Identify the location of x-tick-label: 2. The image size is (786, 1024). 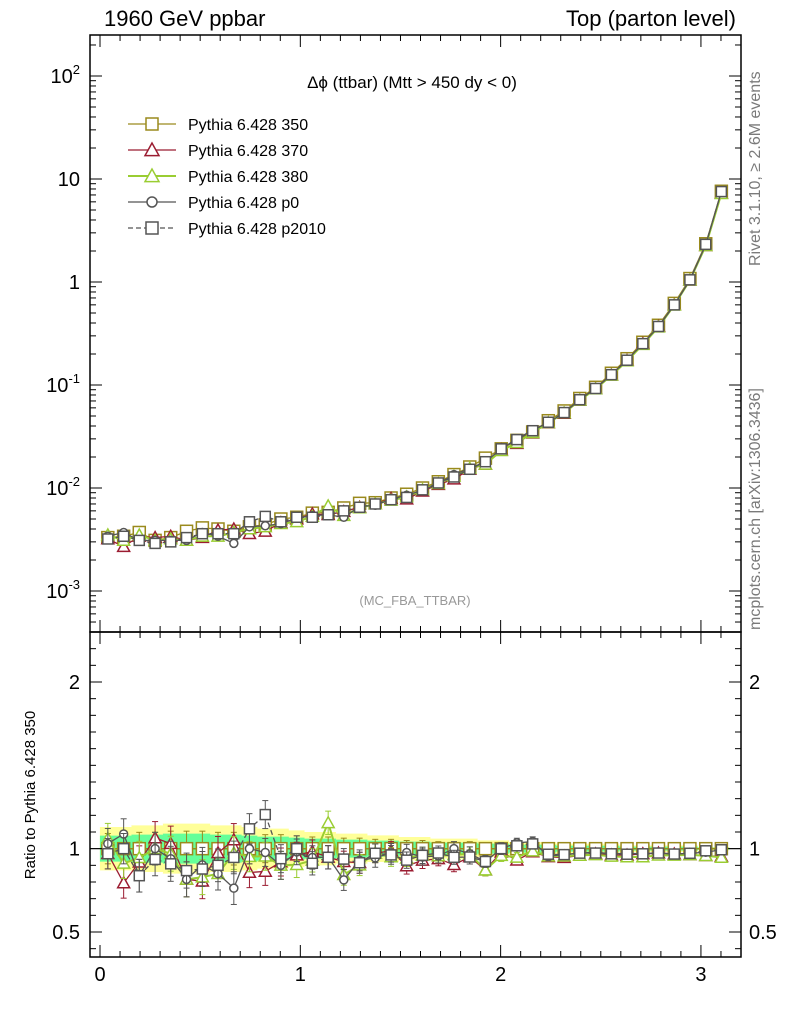
(500, 975).